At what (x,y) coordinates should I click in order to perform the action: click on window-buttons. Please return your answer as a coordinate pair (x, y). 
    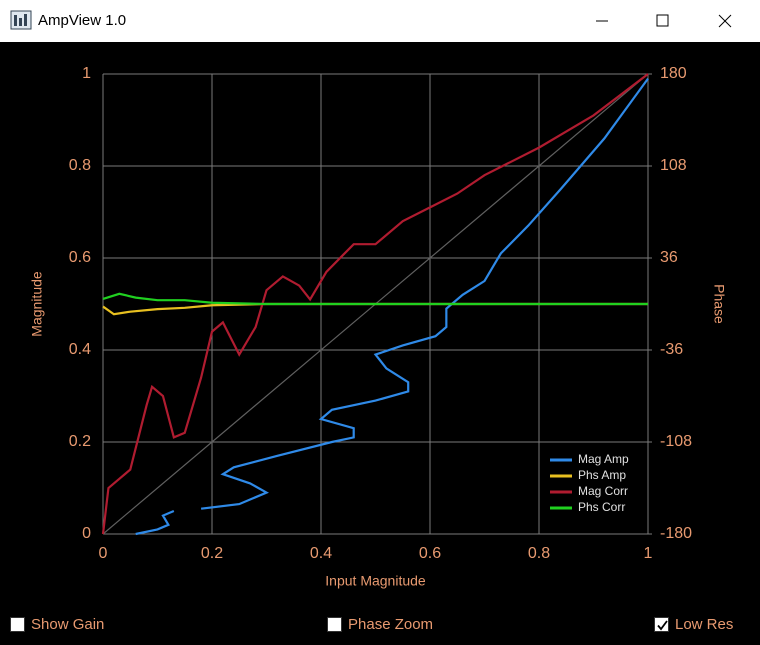
    Looking at the image, I should click on (664, 21).